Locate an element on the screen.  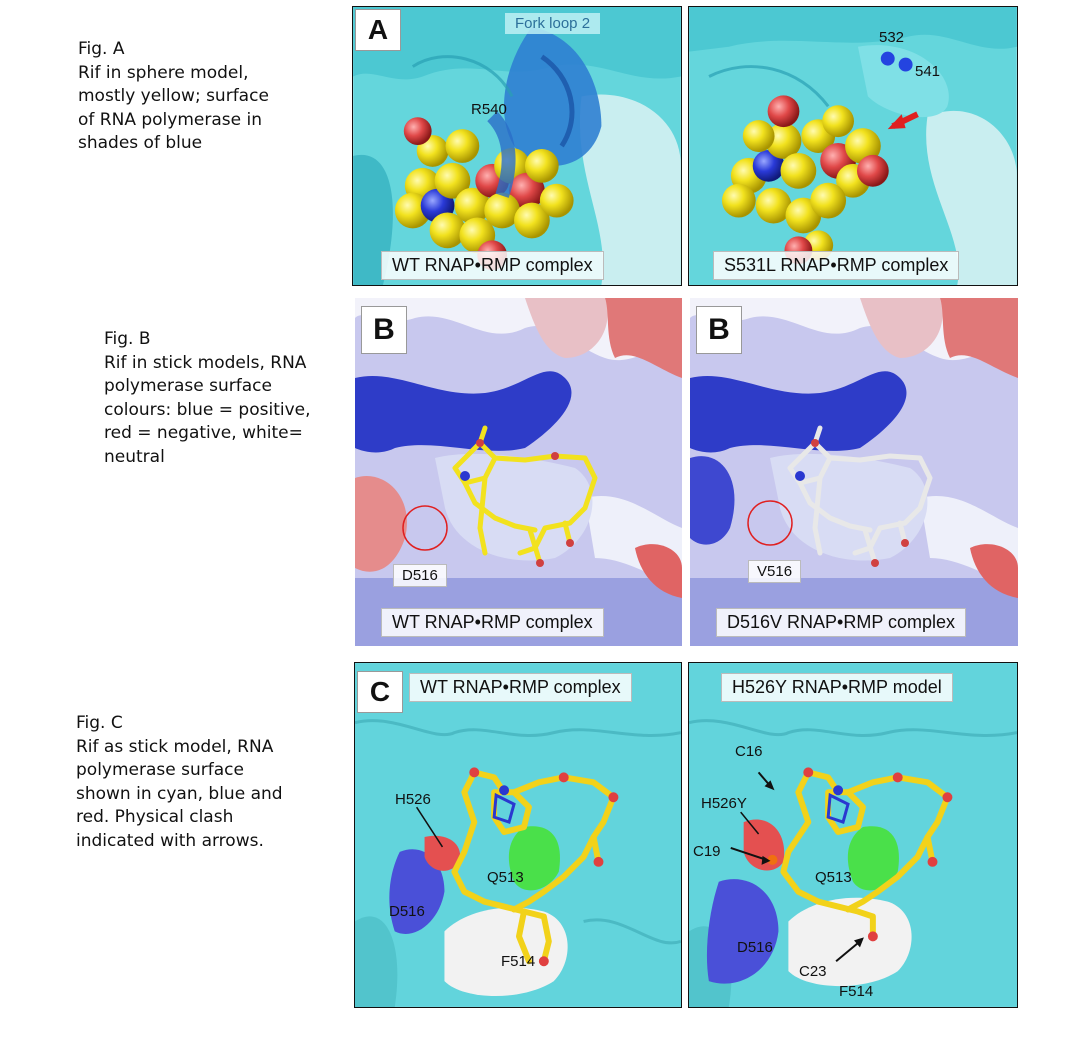
panel-b-wt: B D516 WT RNAP•RMP complex is located at coordinates (518, 472).